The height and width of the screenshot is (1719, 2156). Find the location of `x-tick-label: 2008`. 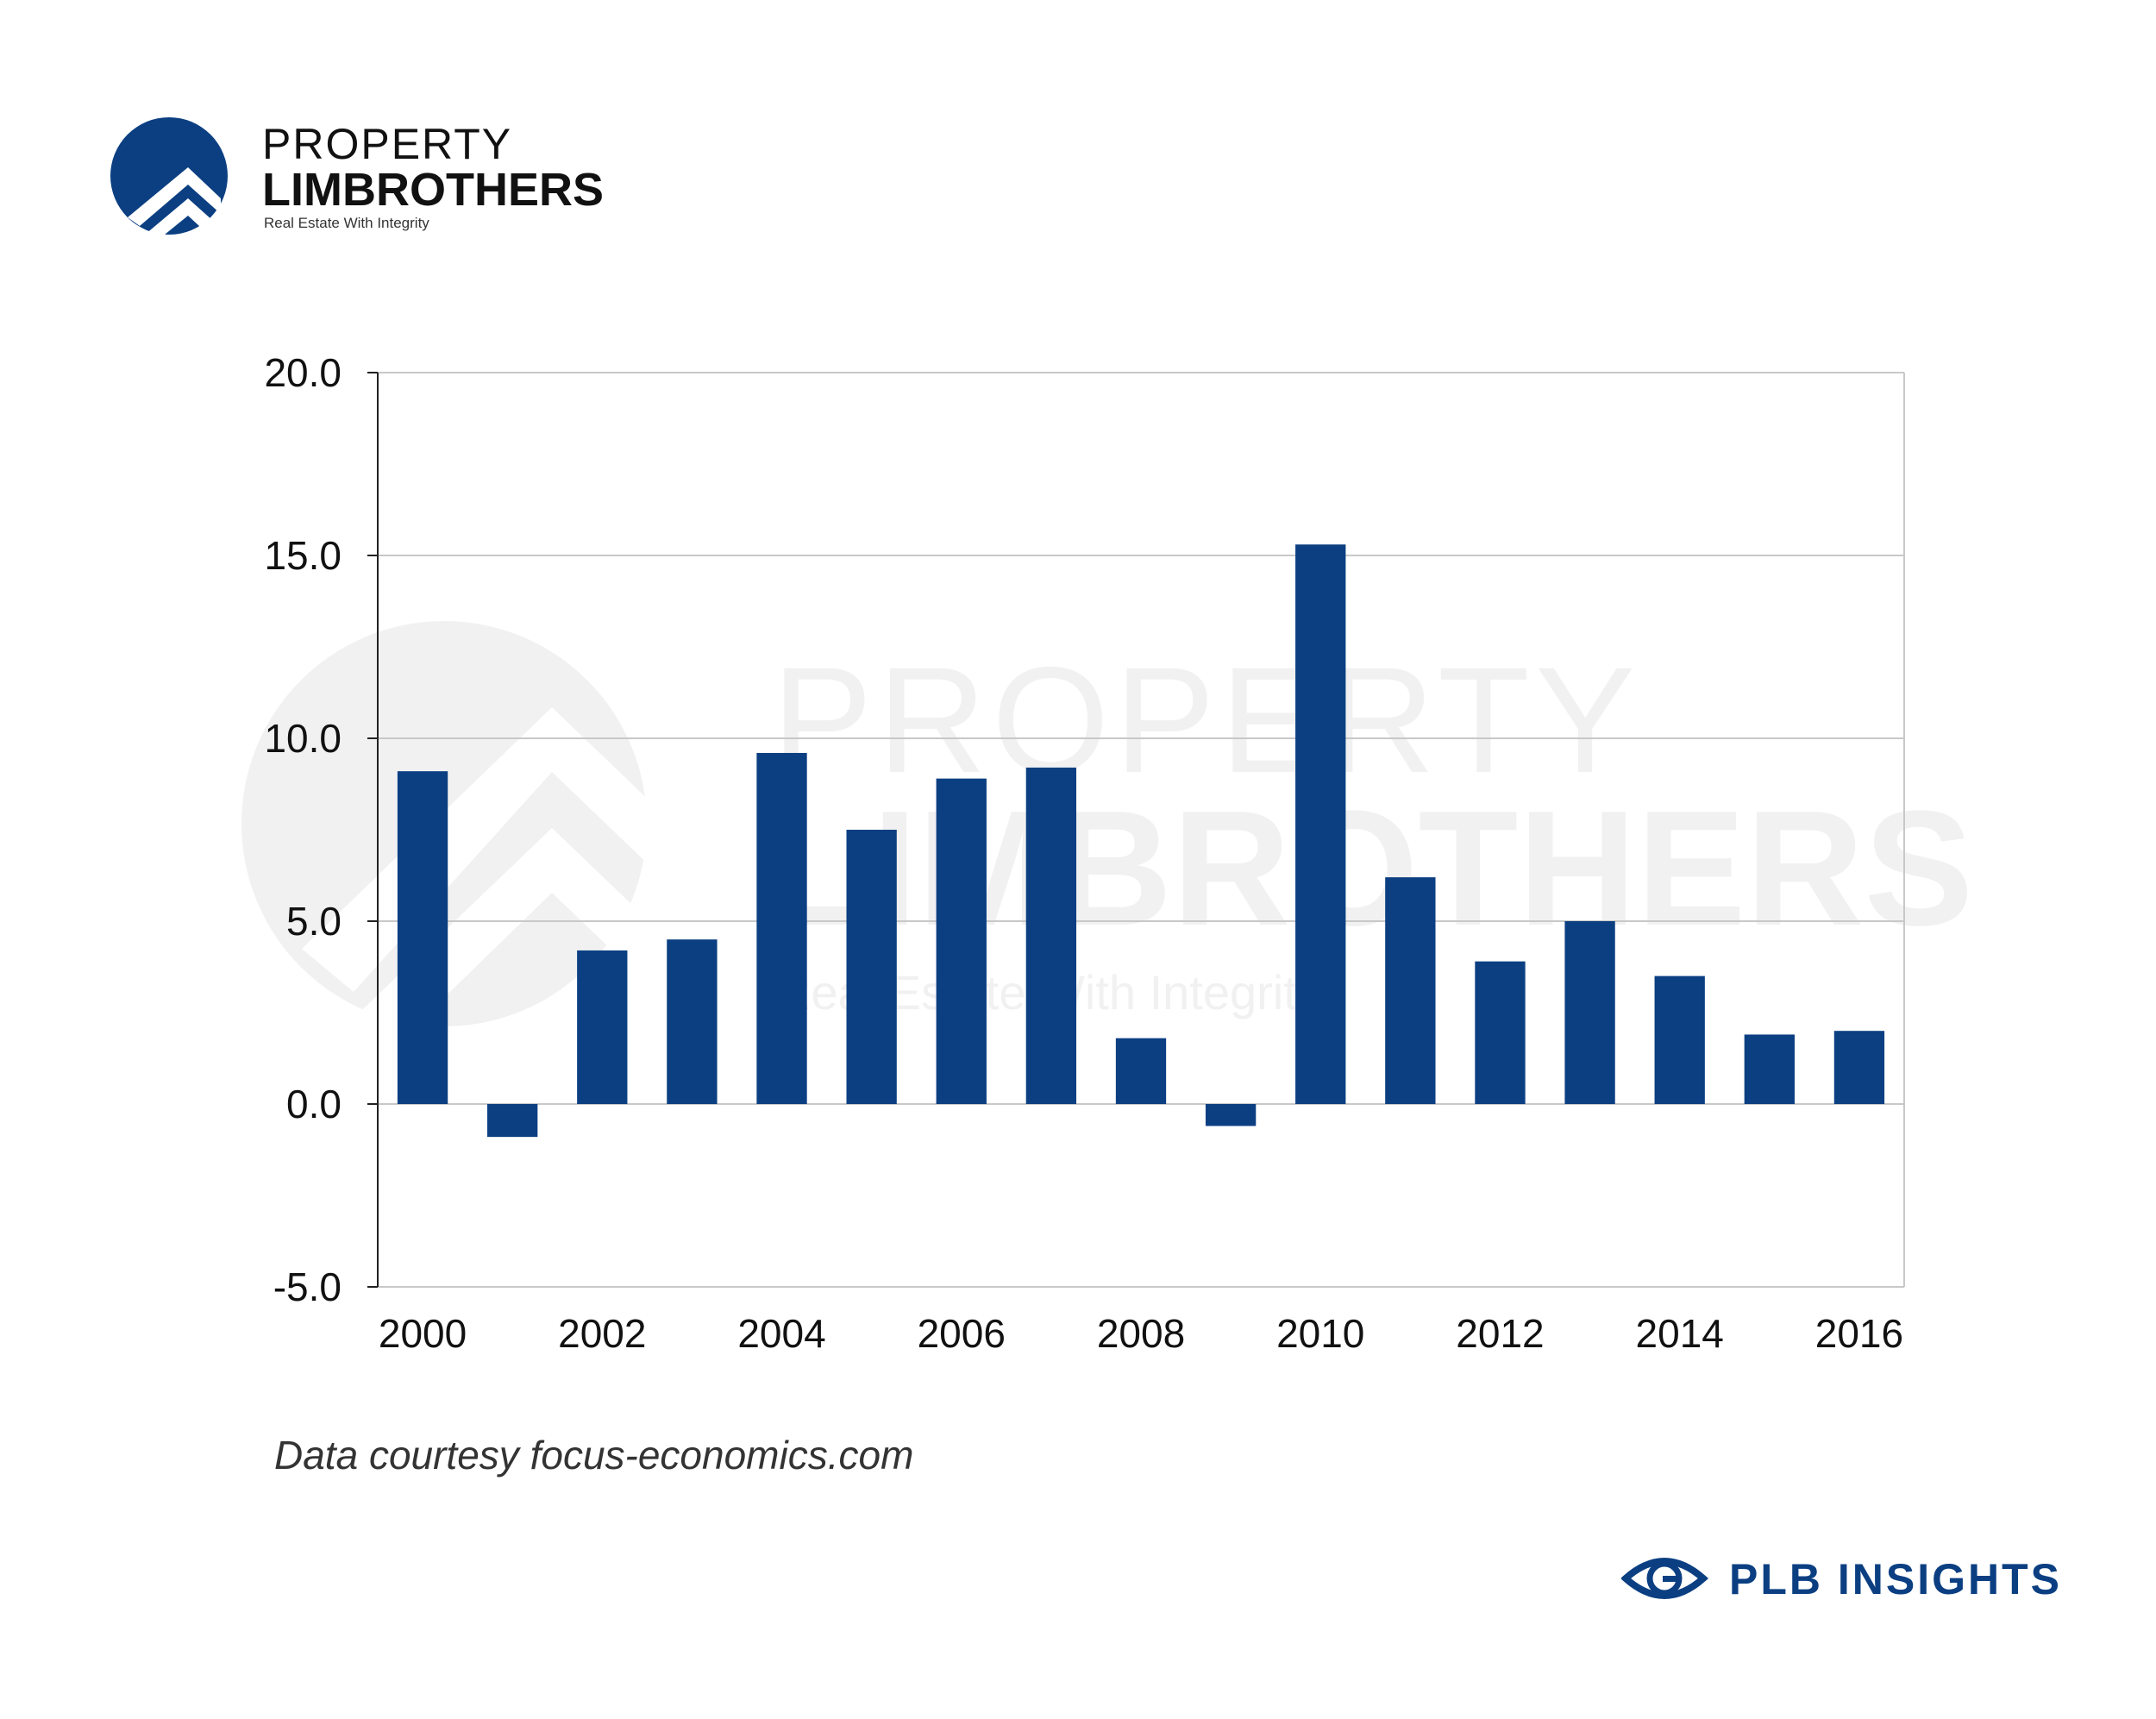

x-tick-label: 2008 is located at coordinates (1141, 1334).